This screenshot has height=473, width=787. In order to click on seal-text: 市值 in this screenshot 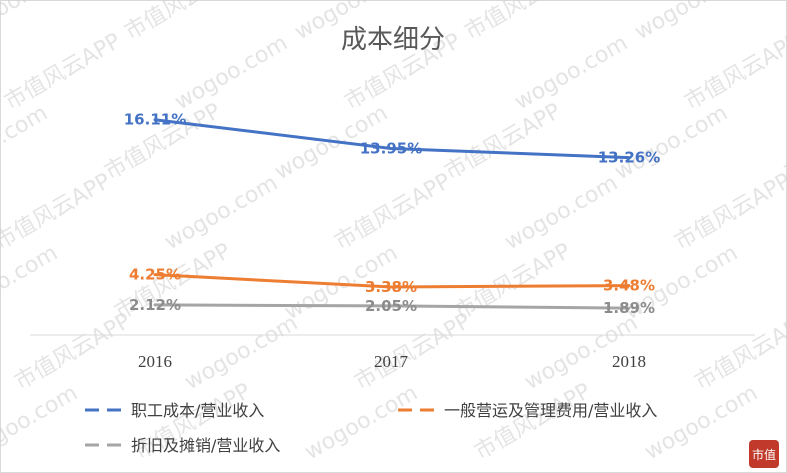, I will do `click(764, 454)`.